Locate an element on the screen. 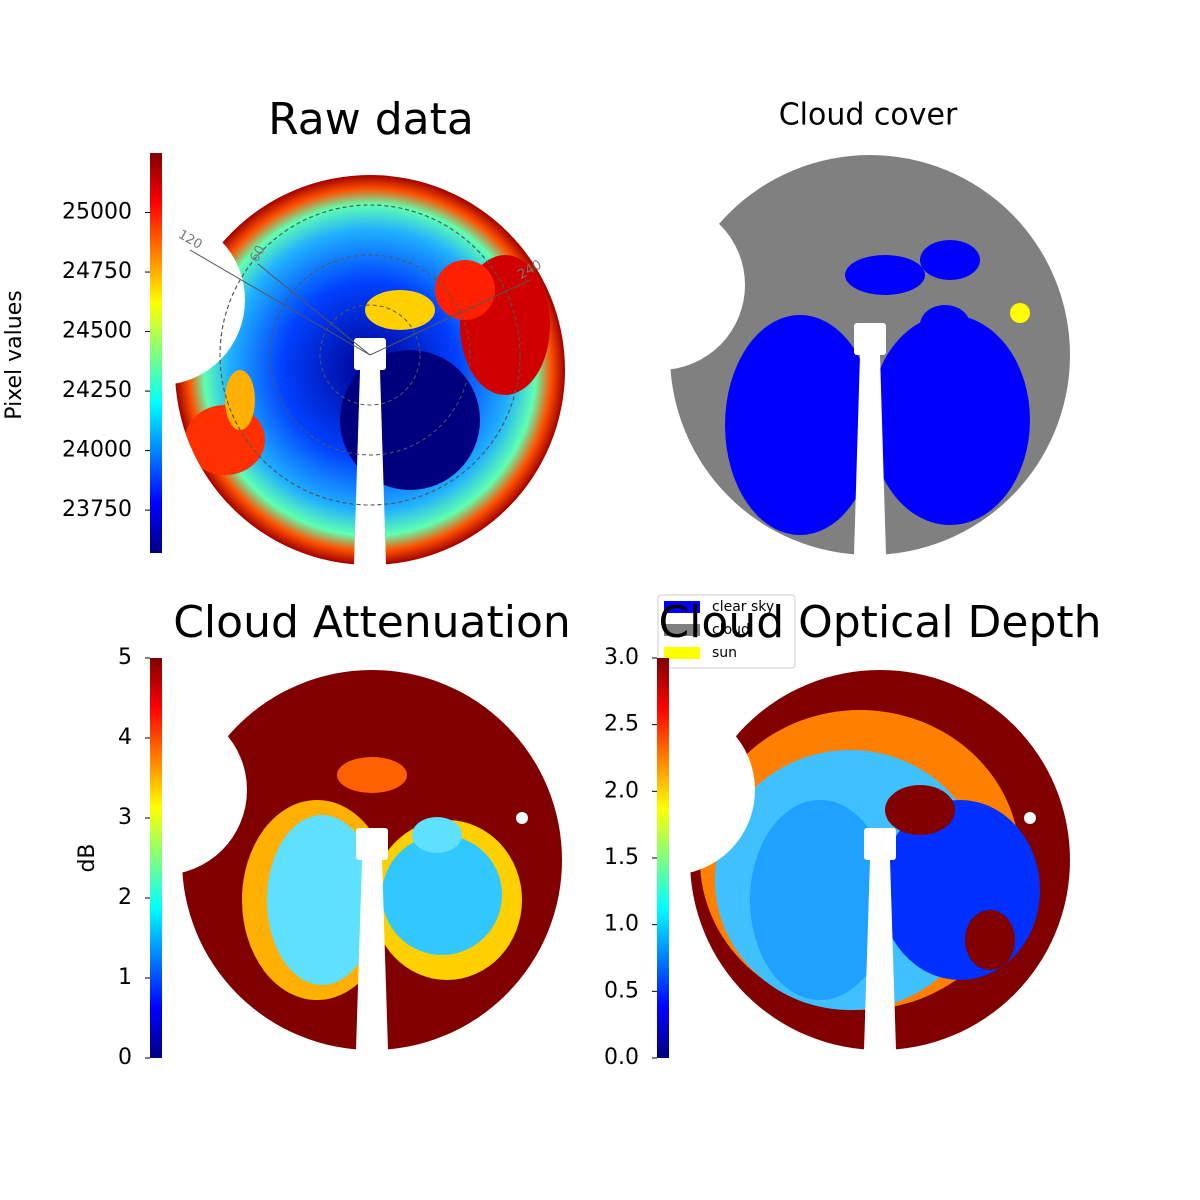 The width and height of the screenshot is (1200, 1200). polar-grid is located at coordinates (370, 355).